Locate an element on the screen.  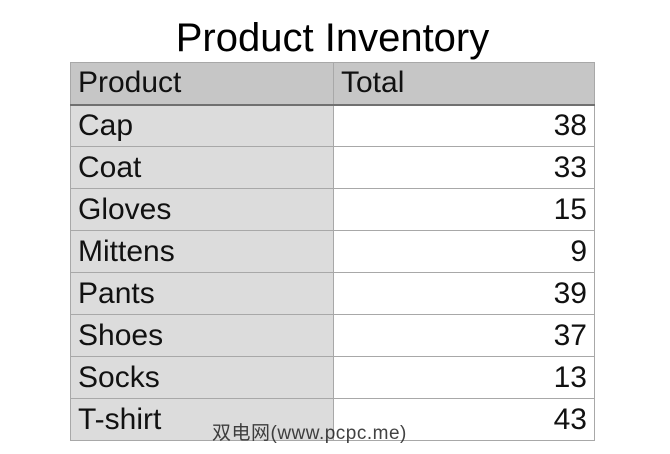
total-cell: 13 is located at coordinates (464, 377).